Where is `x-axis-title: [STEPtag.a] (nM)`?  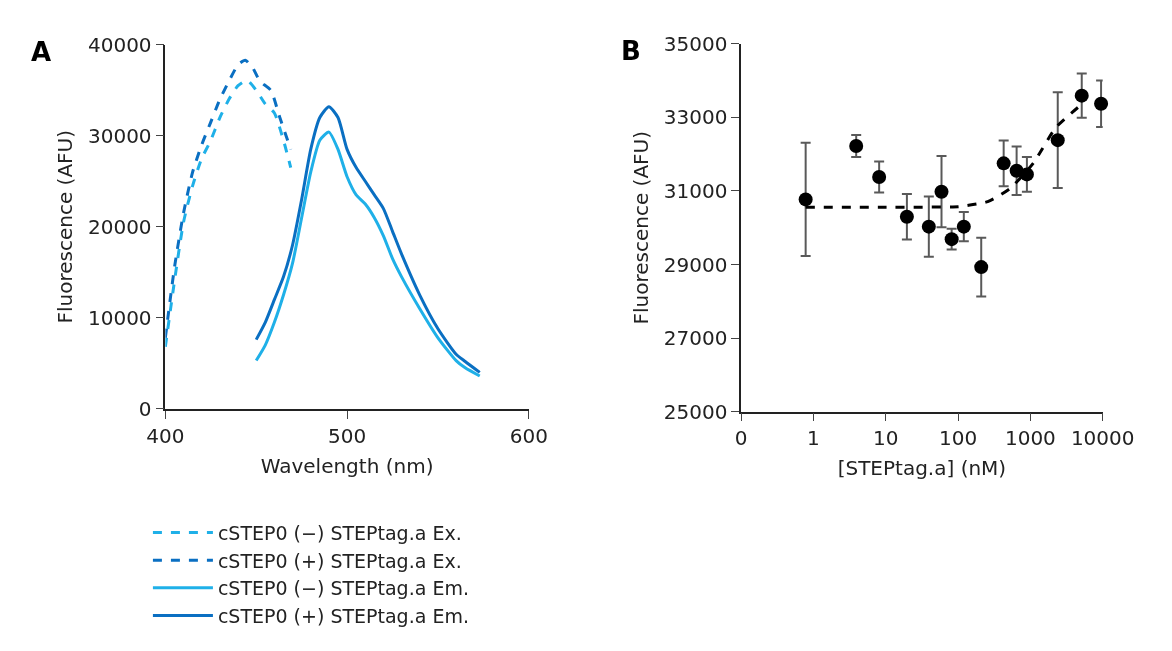
x-axis-title: [STEPtag.a] (nM) is located at coordinates (922, 468).